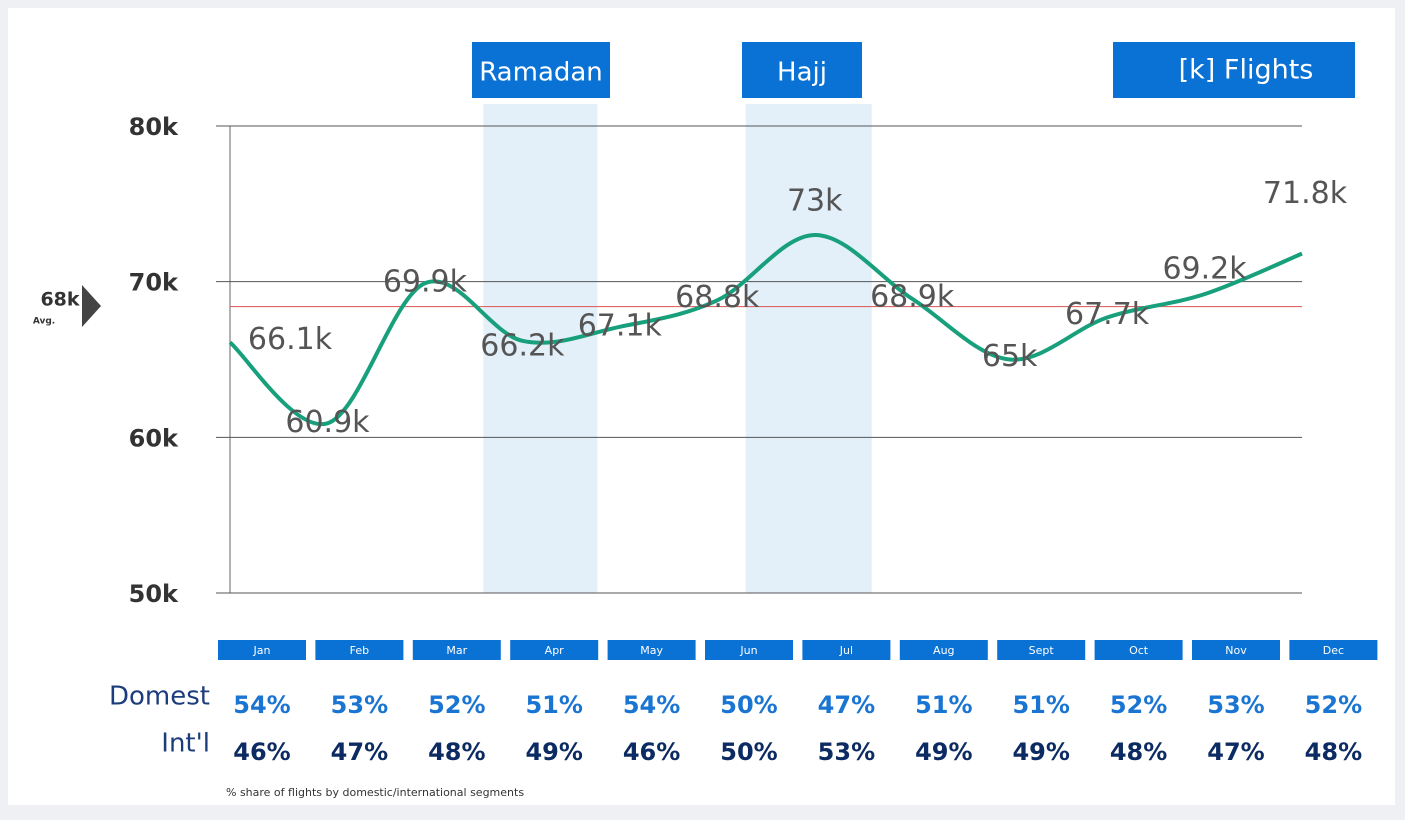 The image size is (1405, 820). Describe the element at coordinates (1246, 70) in the screenshot. I see `chart-title: [k] Flights` at that location.